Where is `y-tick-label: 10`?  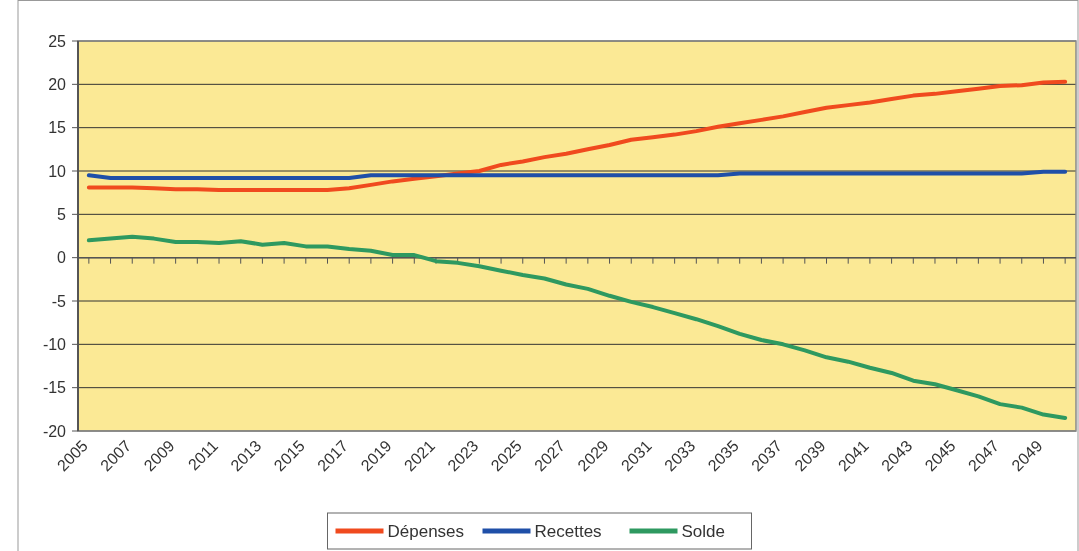
y-tick-label: 10 is located at coordinates (57, 171).